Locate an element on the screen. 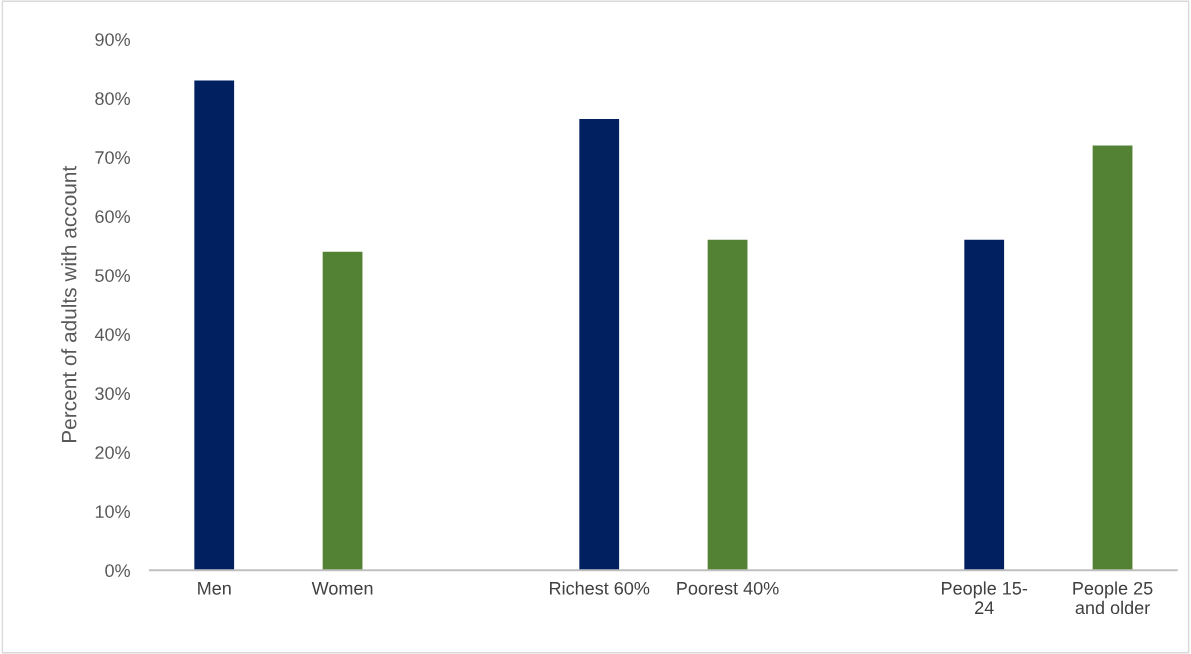 The width and height of the screenshot is (1191, 654). x-tick-label: Women is located at coordinates (342, 588).